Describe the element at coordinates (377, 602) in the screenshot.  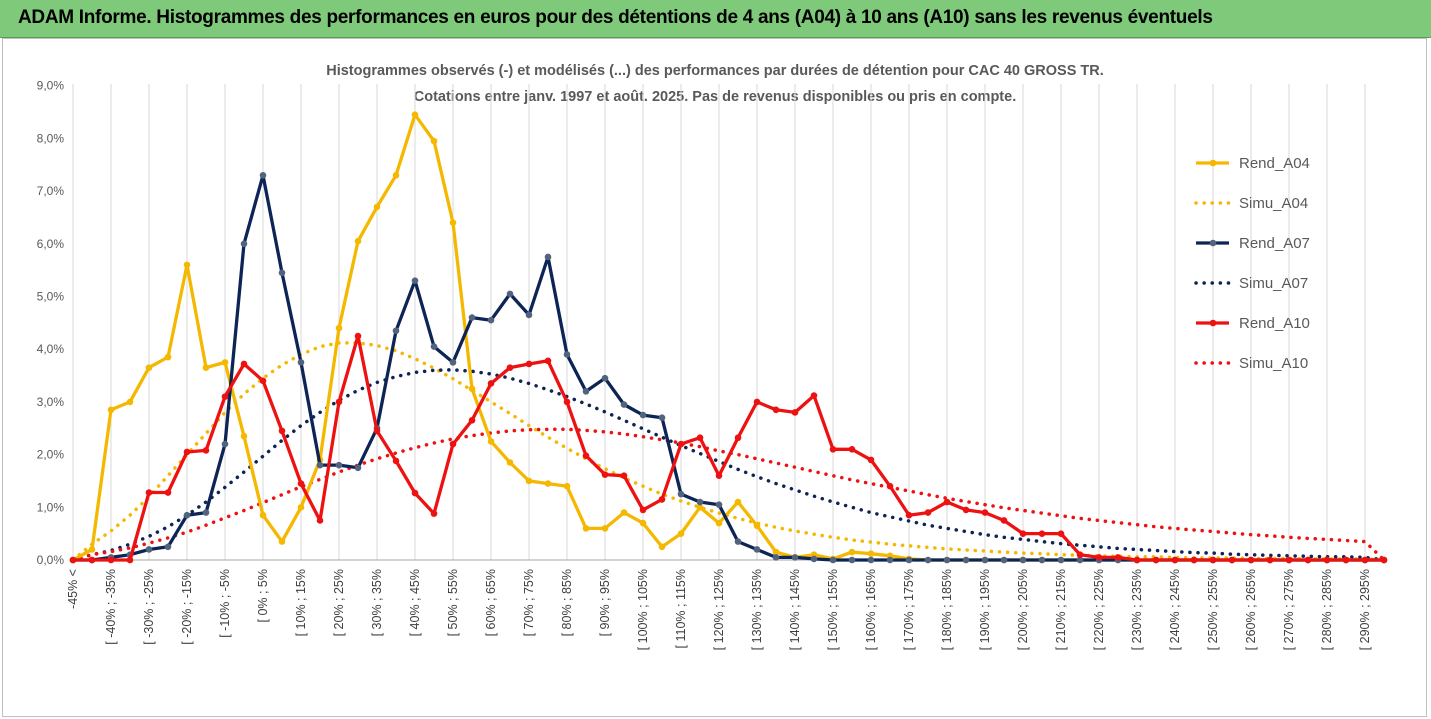
I see `x-tick-label: [ 30% ; 35%` at that location.